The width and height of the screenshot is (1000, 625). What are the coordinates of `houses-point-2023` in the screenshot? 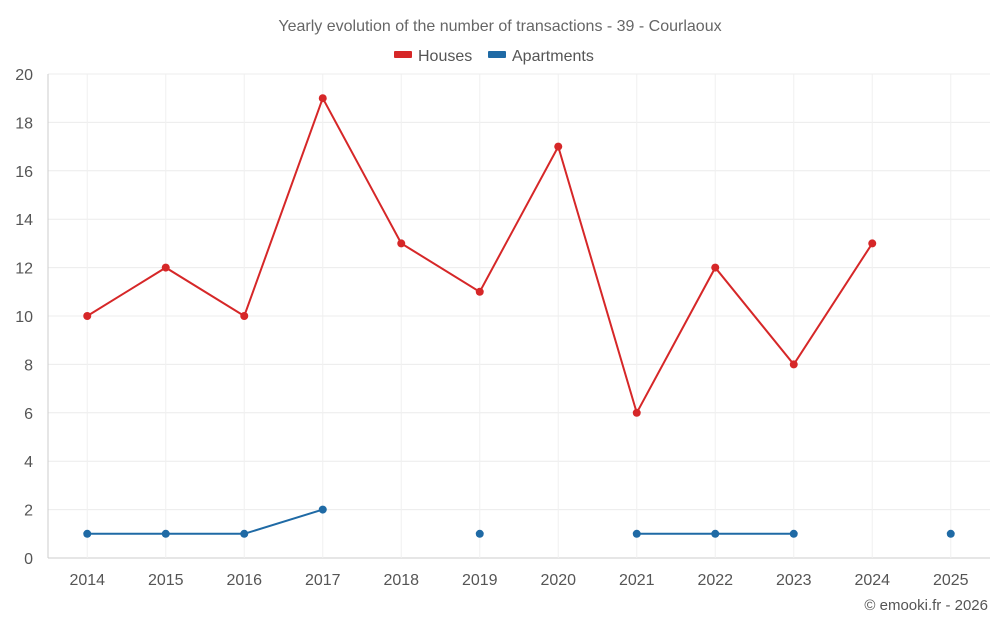 It's located at (793, 364).